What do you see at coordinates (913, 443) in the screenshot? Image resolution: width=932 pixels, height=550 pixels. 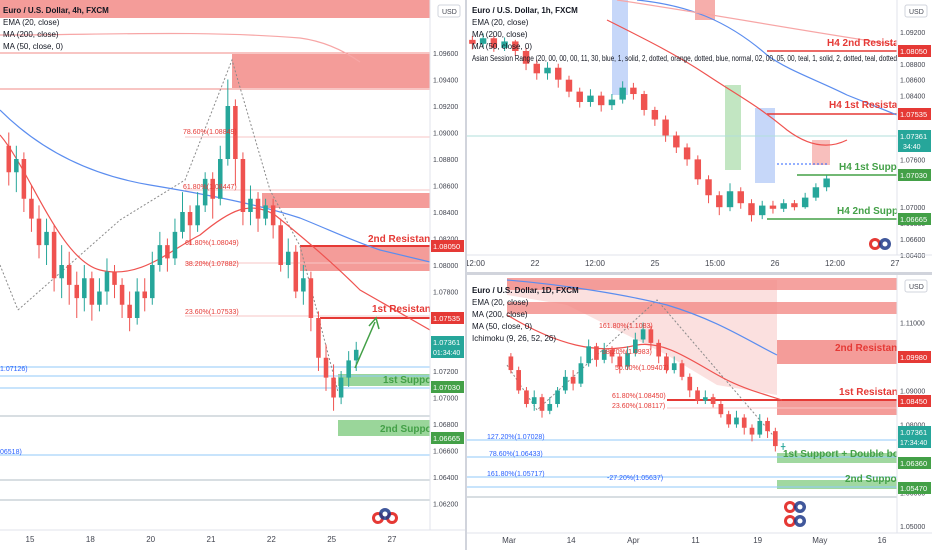 I see `countdown: 17:34:40` at bounding box center [913, 443].